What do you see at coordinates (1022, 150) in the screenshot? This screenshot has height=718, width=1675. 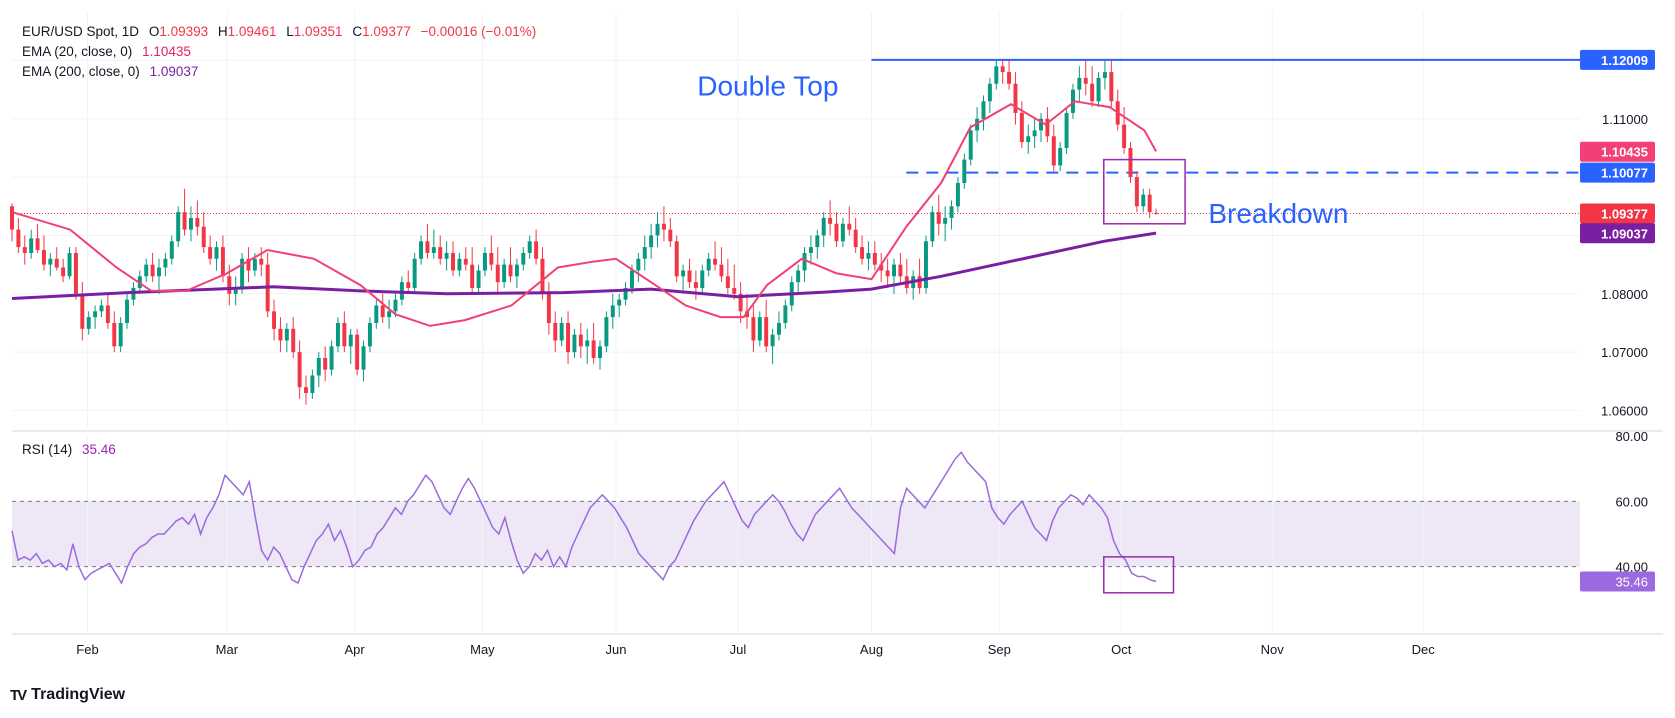 I see `annotations: Double Top Breakdown` at bounding box center [1022, 150].